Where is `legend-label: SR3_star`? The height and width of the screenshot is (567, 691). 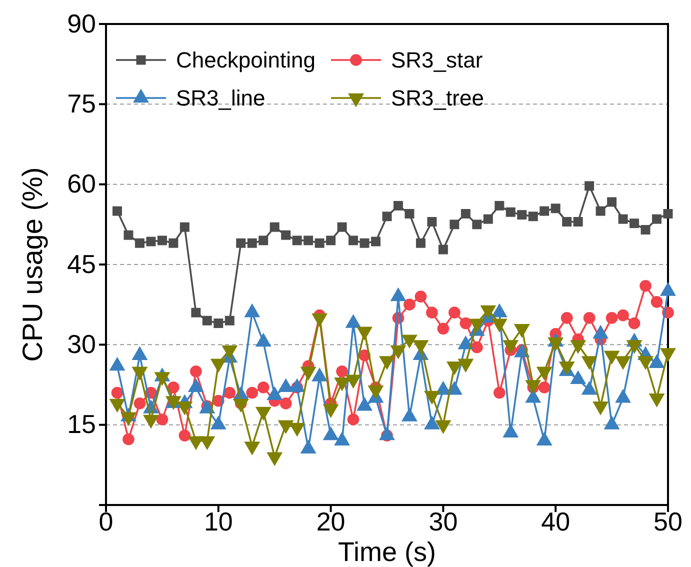 legend-label: SR3_star is located at coordinates (437, 60).